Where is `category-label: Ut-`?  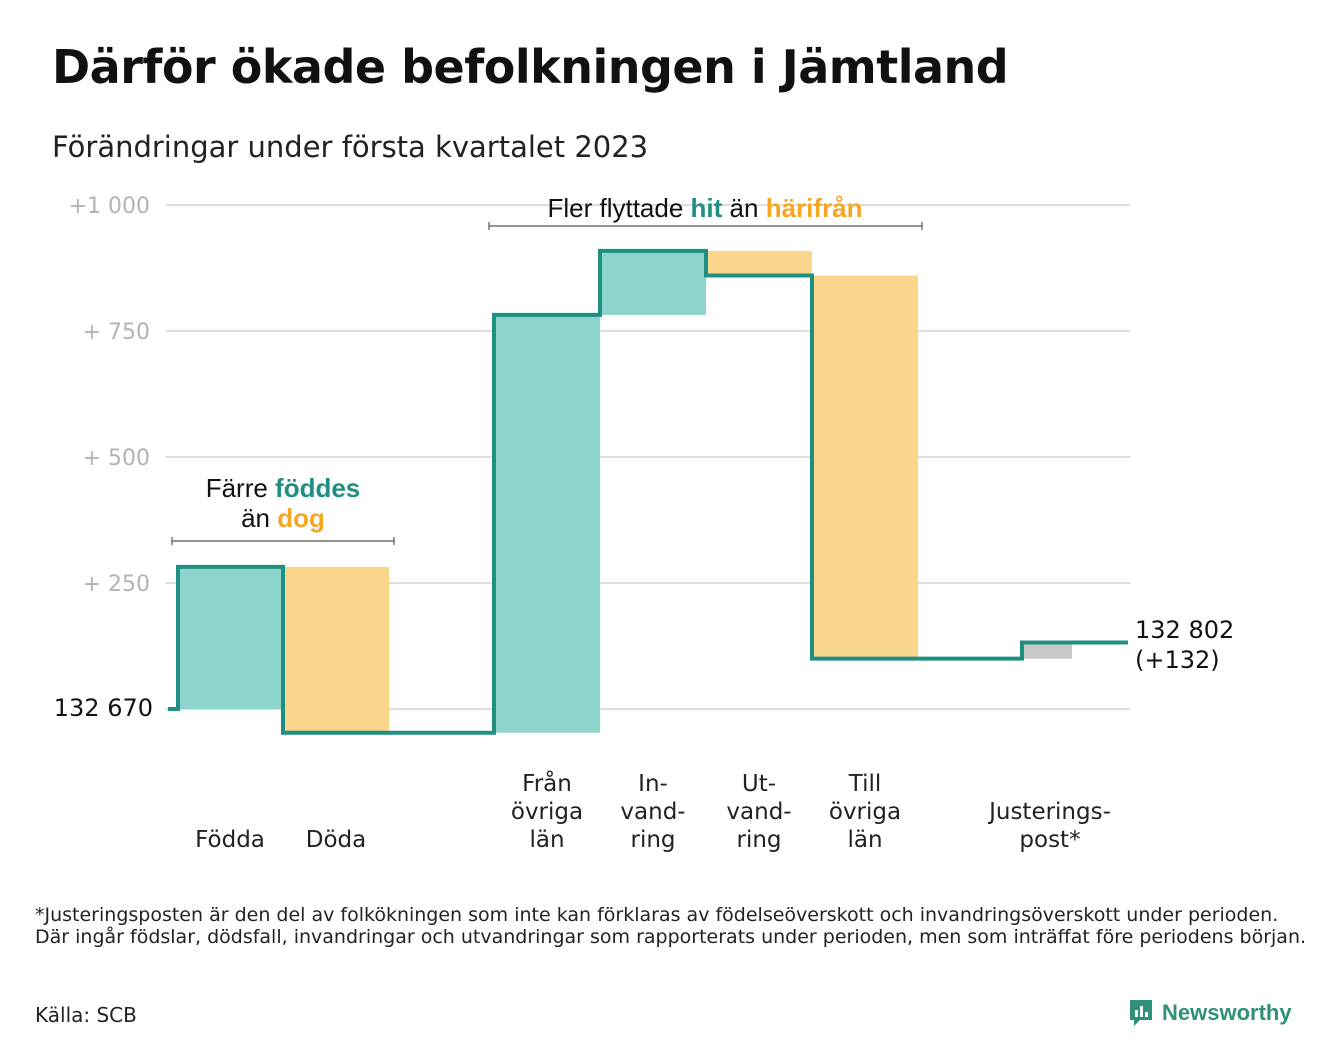 category-label: Ut- is located at coordinates (759, 784).